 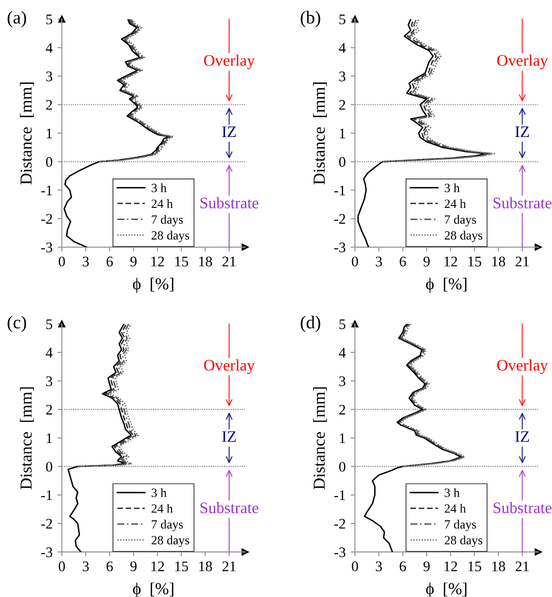 I want to click on chart-title: (d), so click(x=310, y=324).